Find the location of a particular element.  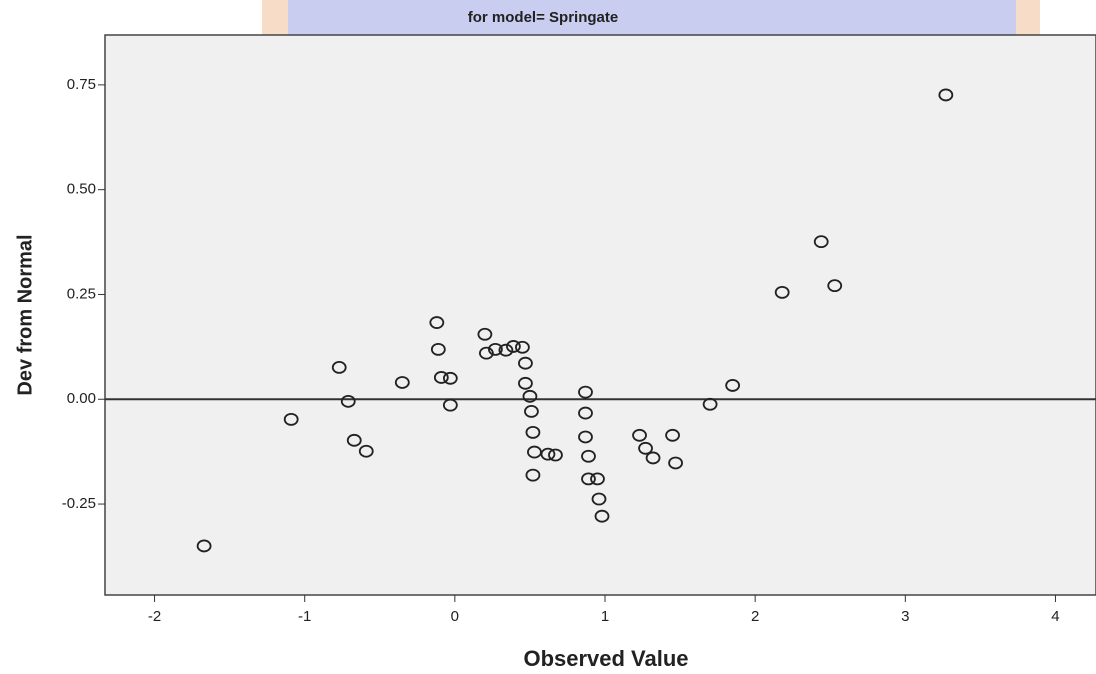

x-tick-label: 1 is located at coordinates (605, 616).